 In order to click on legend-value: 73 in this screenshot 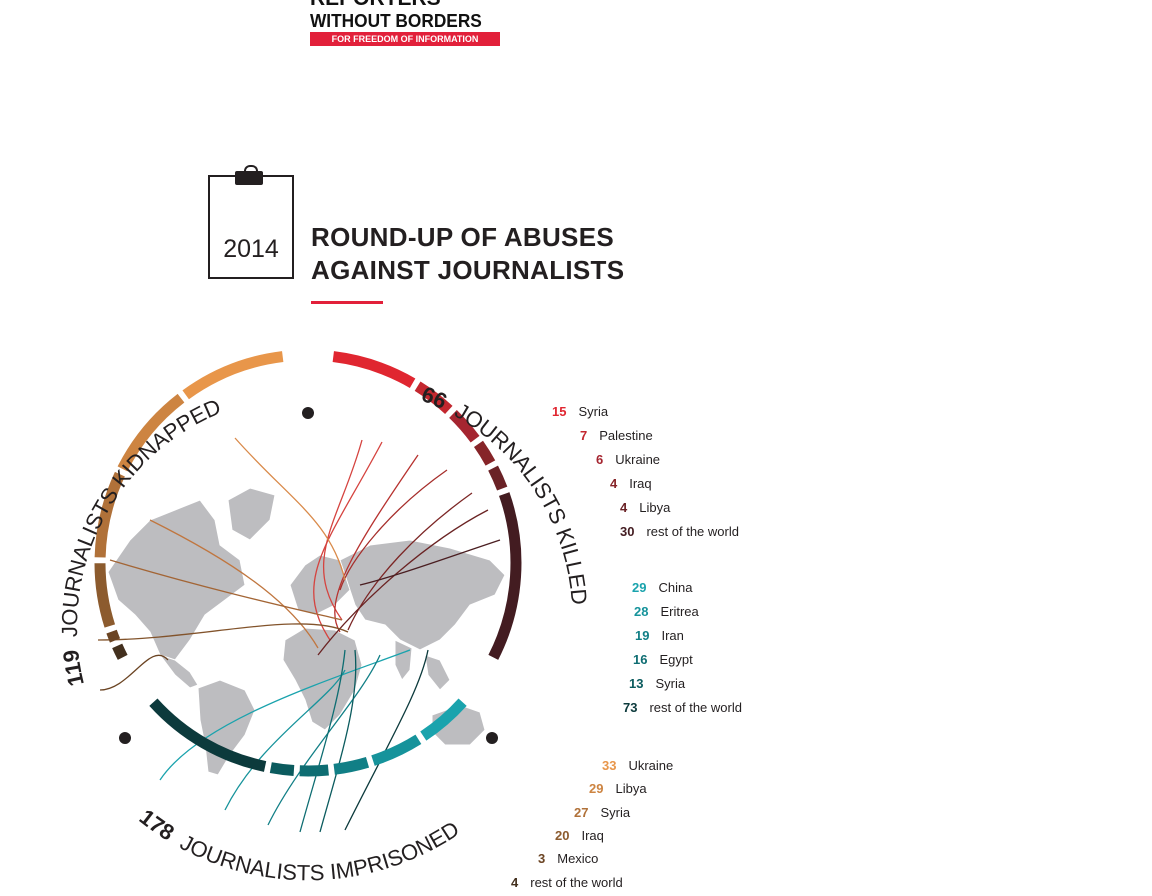, I will do `click(630, 707)`.